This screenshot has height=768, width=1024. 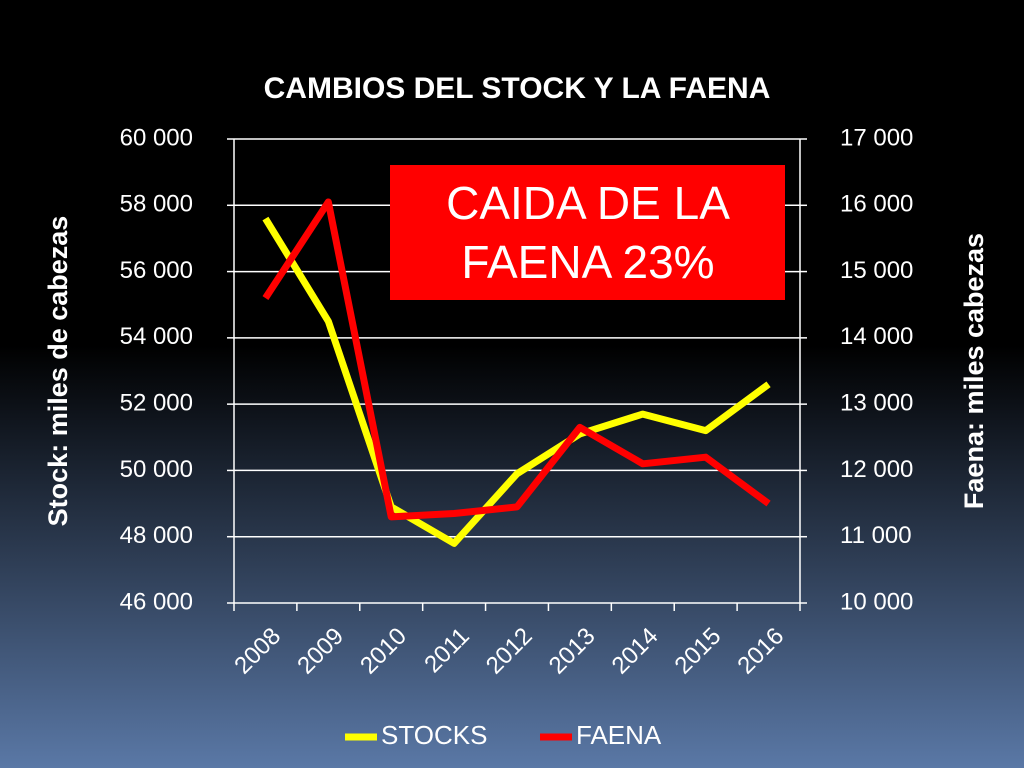 I want to click on y-tick-label: 54 000, so click(x=156, y=336).